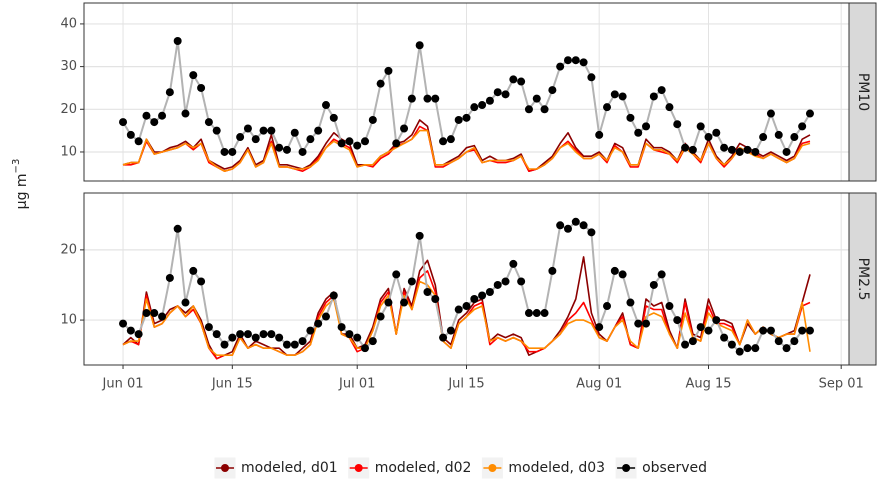 The width and height of the screenshot is (877, 494). Describe the element at coordinates (68, 151) in the screenshot. I see `y-tick-label: 10` at that location.